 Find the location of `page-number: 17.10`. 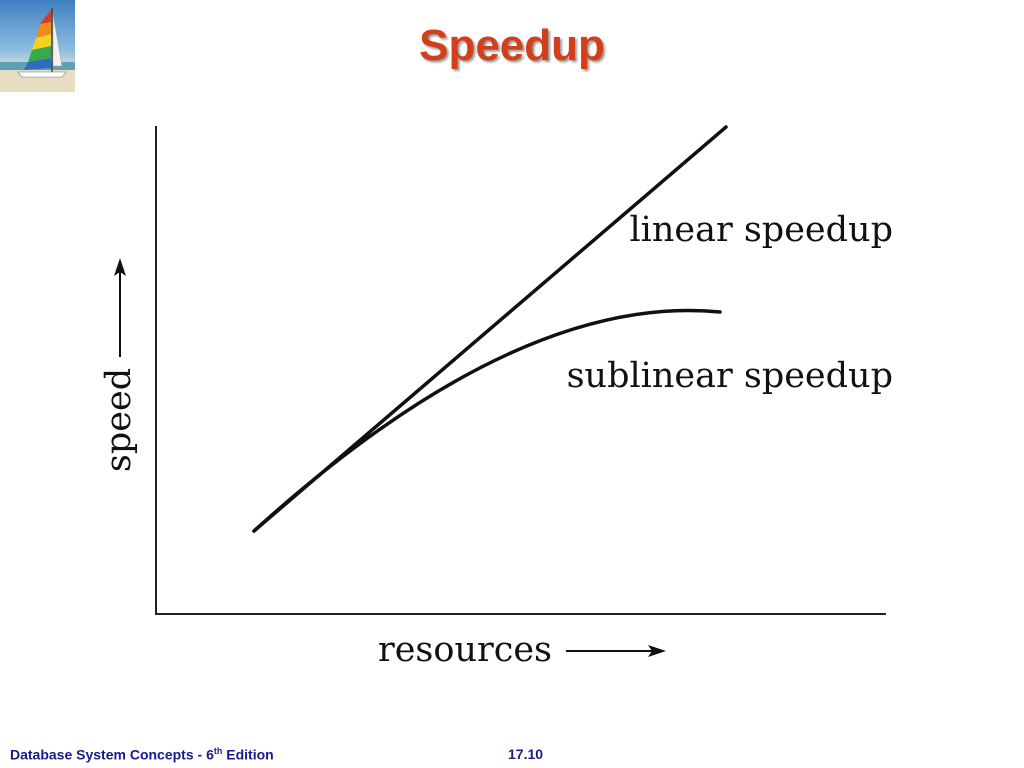

page-number: 17.10 is located at coordinates (526, 754).